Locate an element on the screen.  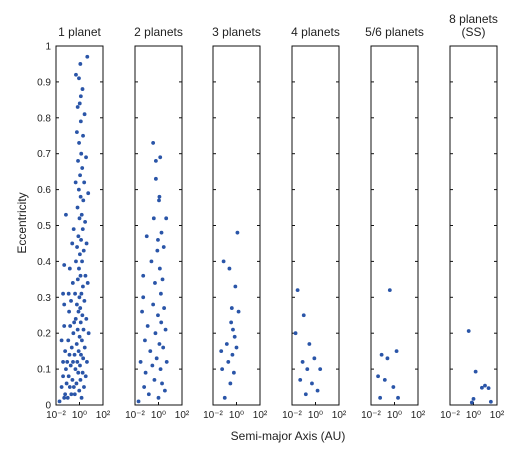
y-tick-label: 0.3 is located at coordinates (44, 298).